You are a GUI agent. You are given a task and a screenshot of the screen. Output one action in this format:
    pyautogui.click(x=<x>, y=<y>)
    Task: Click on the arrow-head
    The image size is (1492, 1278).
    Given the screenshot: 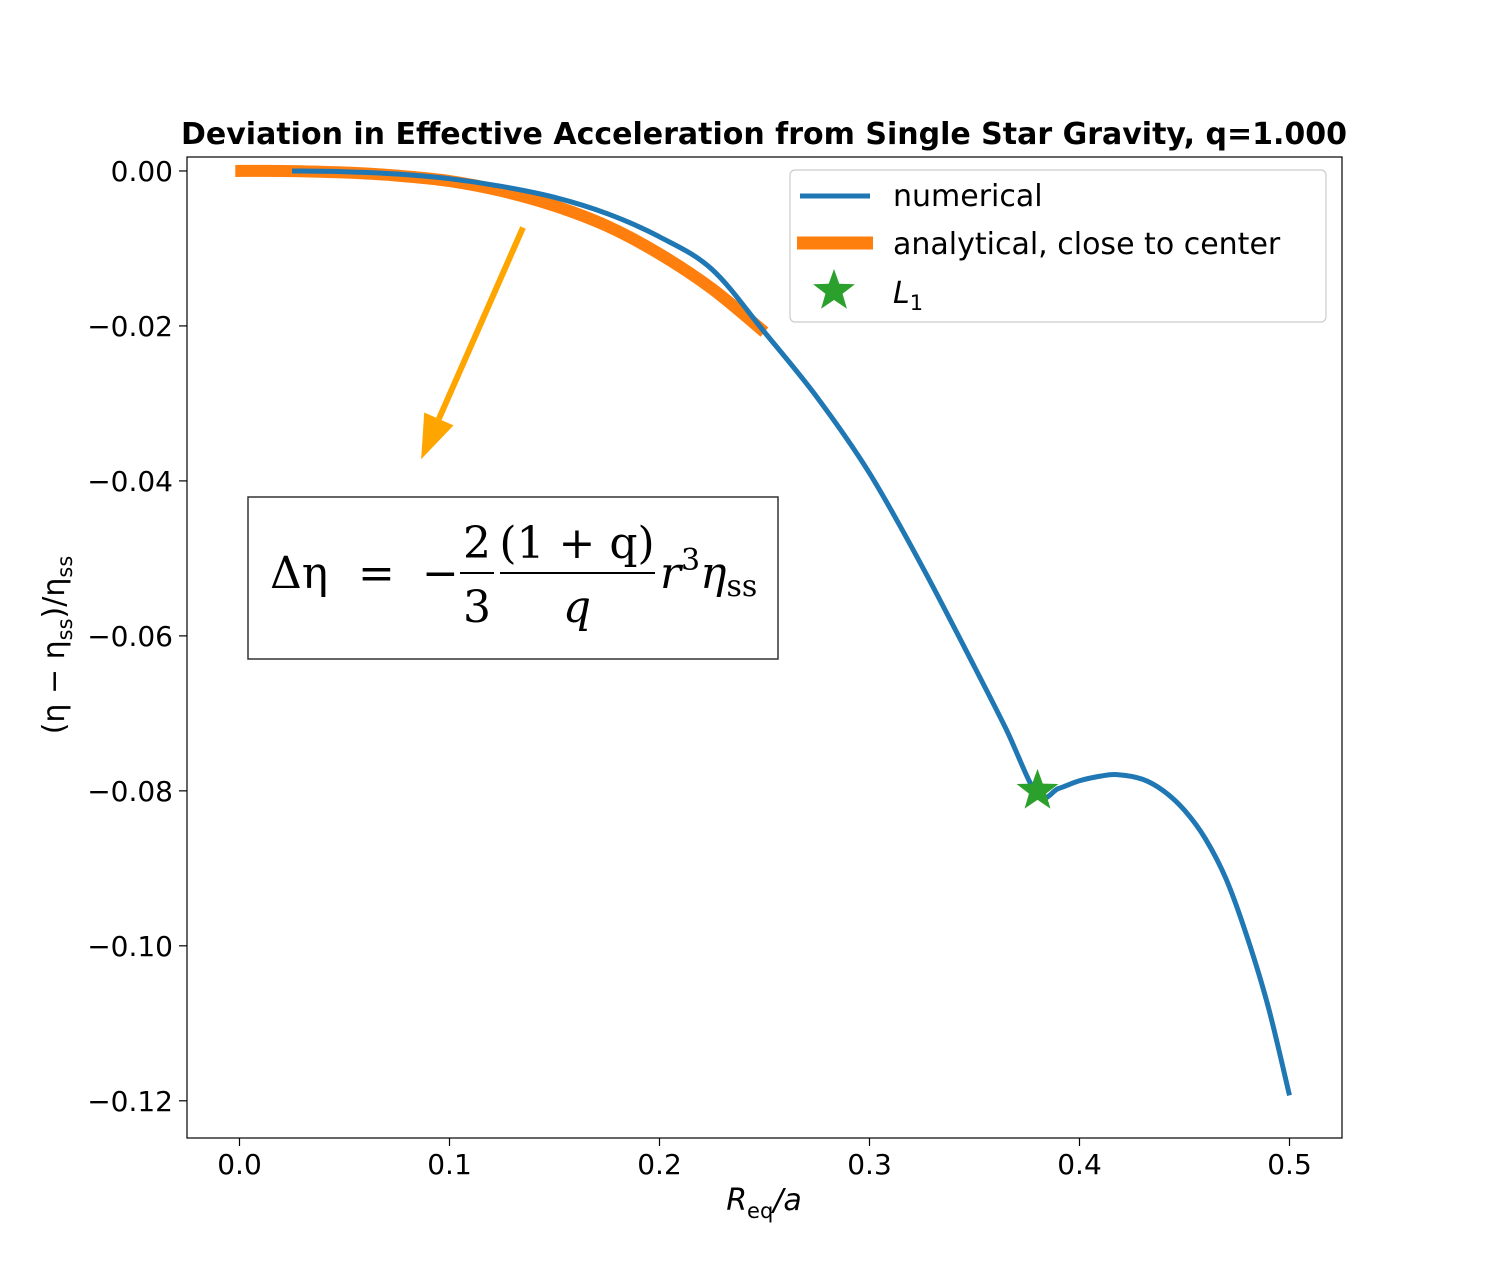 What is the action you would take?
    pyautogui.click(x=437, y=436)
    